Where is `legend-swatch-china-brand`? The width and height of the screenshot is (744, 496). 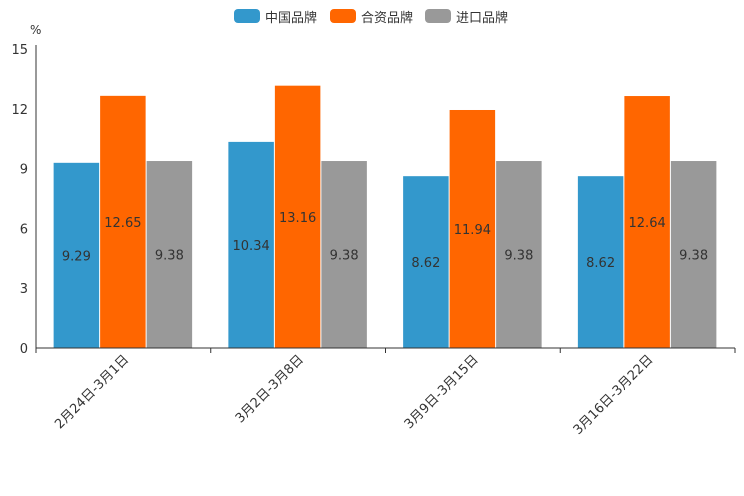
legend-swatch-china-brand is located at coordinates (247, 16).